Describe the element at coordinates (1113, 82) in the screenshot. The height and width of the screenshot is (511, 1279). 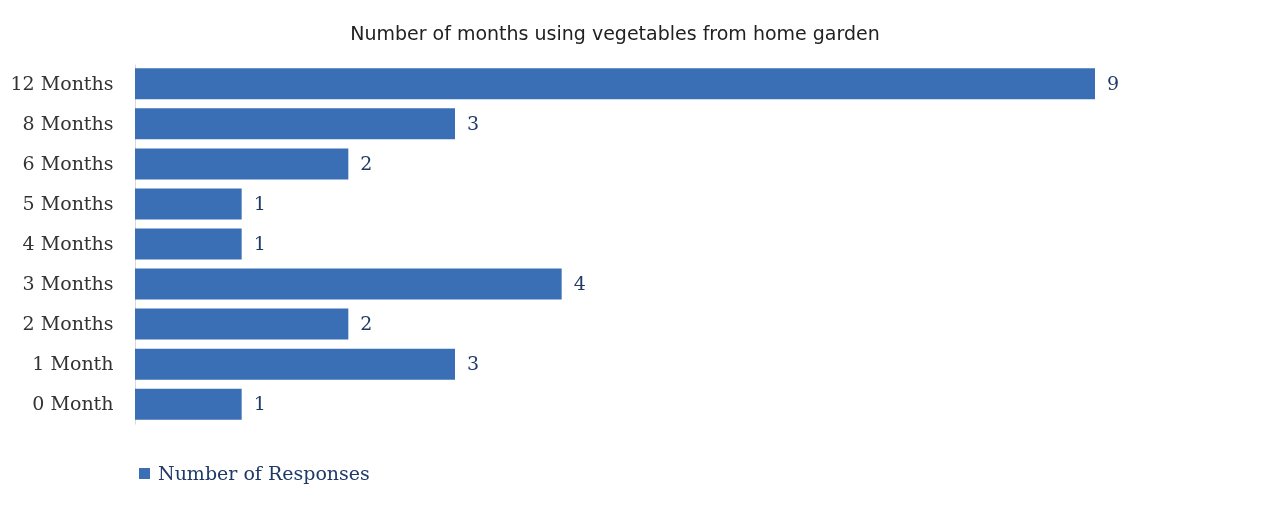
I see `data-label: 9` at that location.